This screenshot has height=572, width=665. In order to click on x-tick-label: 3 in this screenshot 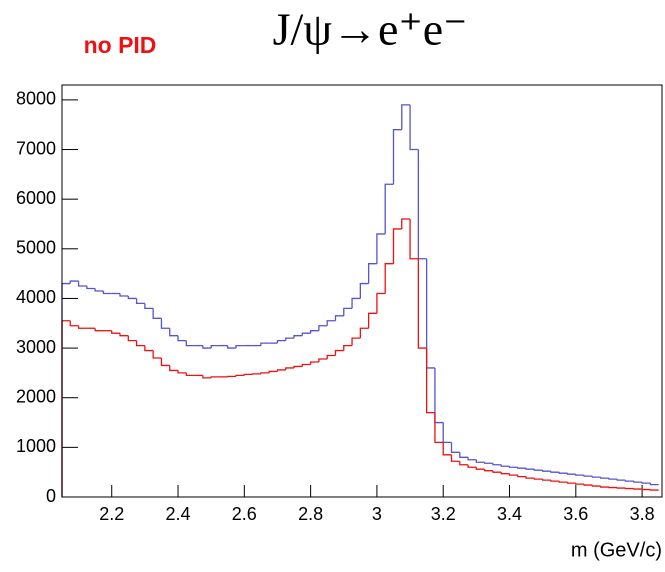, I will do `click(377, 514)`.